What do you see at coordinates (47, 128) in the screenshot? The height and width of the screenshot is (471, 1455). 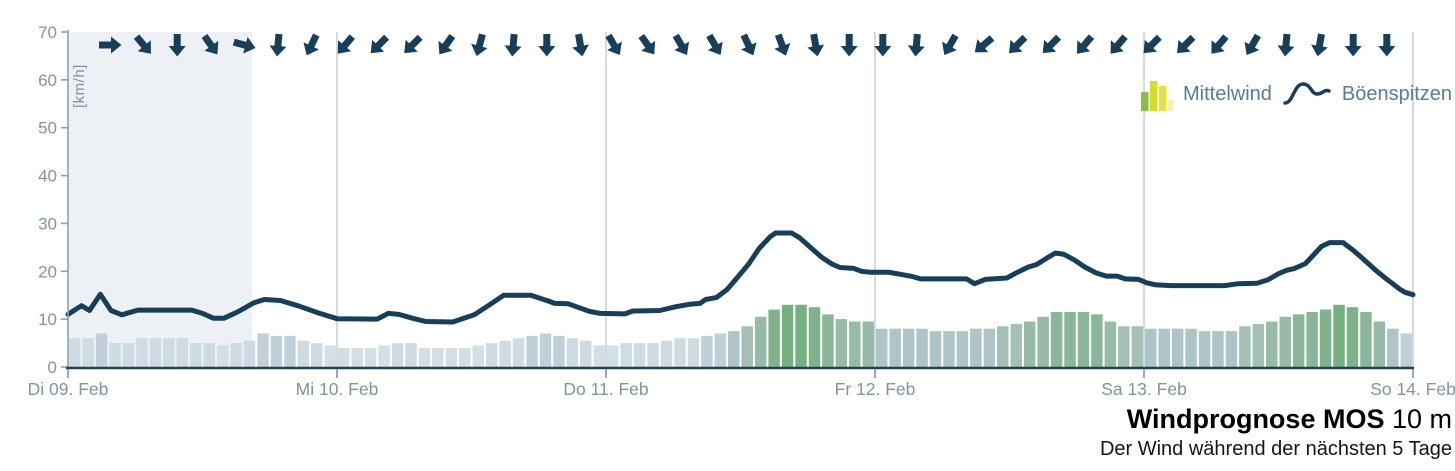 I see `y-axis-tick-label: 50` at bounding box center [47, 128].